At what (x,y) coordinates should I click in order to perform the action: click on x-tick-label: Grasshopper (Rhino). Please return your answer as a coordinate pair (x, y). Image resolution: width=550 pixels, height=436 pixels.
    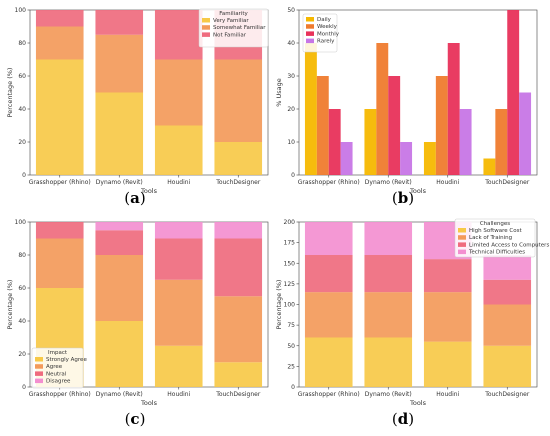
    Looking at the image, I should click on (60, 394).